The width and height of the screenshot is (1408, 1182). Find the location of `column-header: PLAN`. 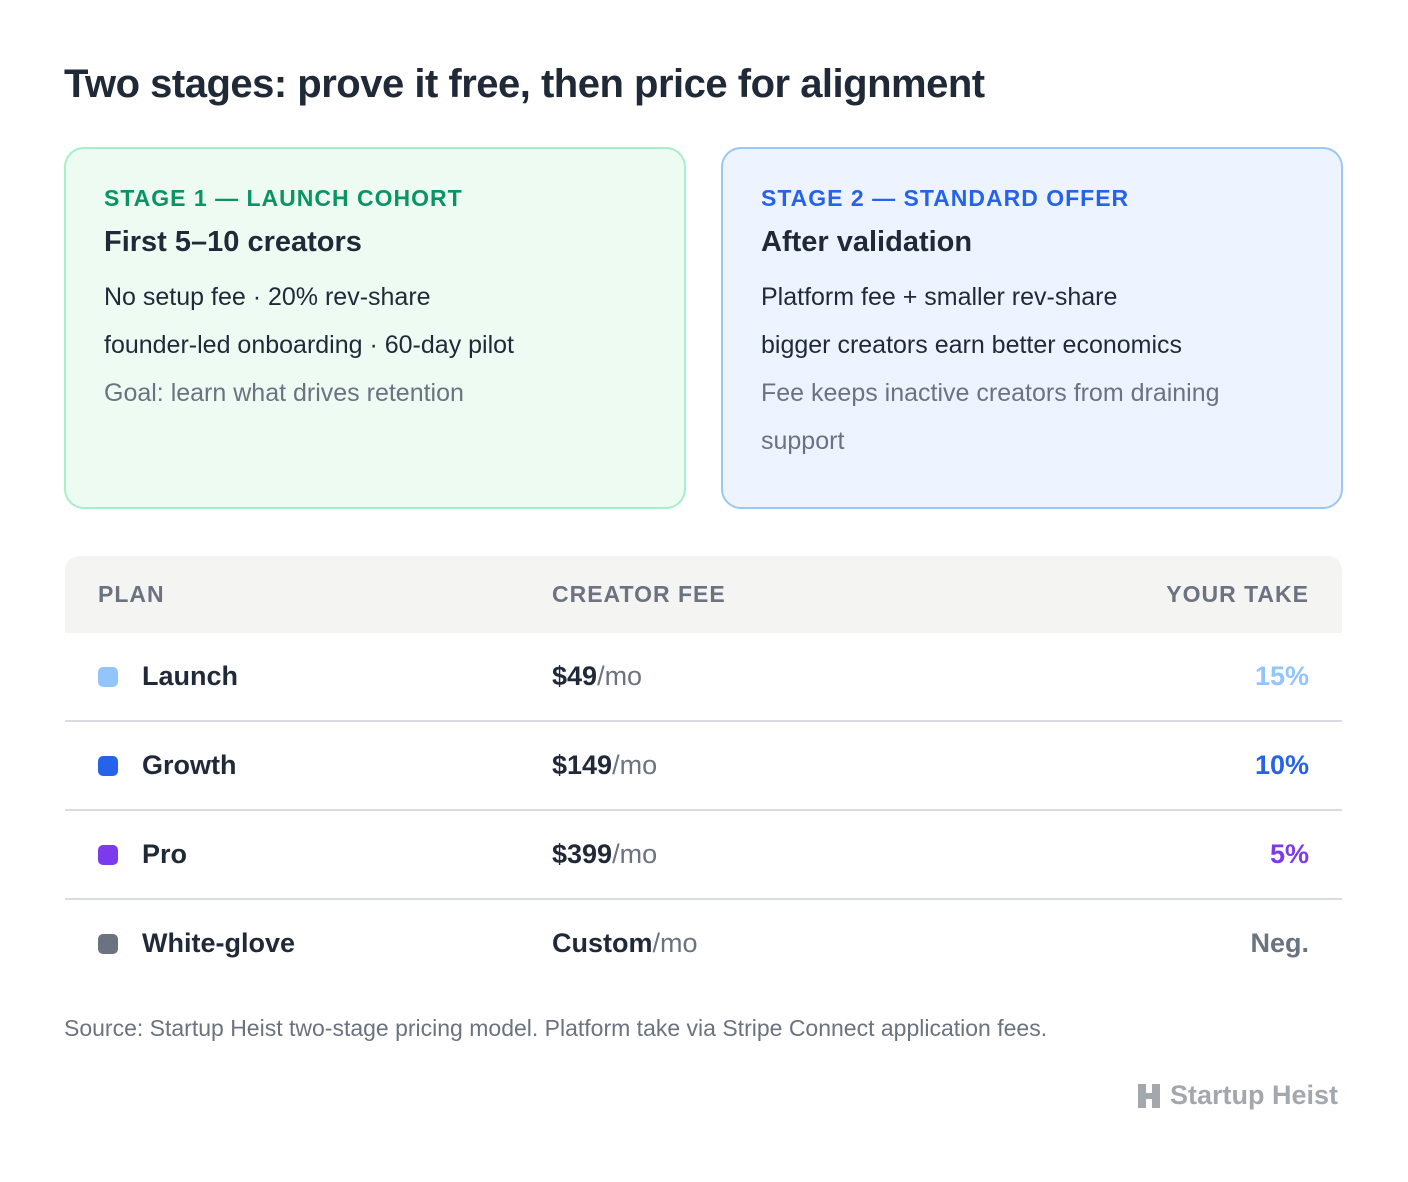

column-header: PLAN is located at coordinates (131, 594).